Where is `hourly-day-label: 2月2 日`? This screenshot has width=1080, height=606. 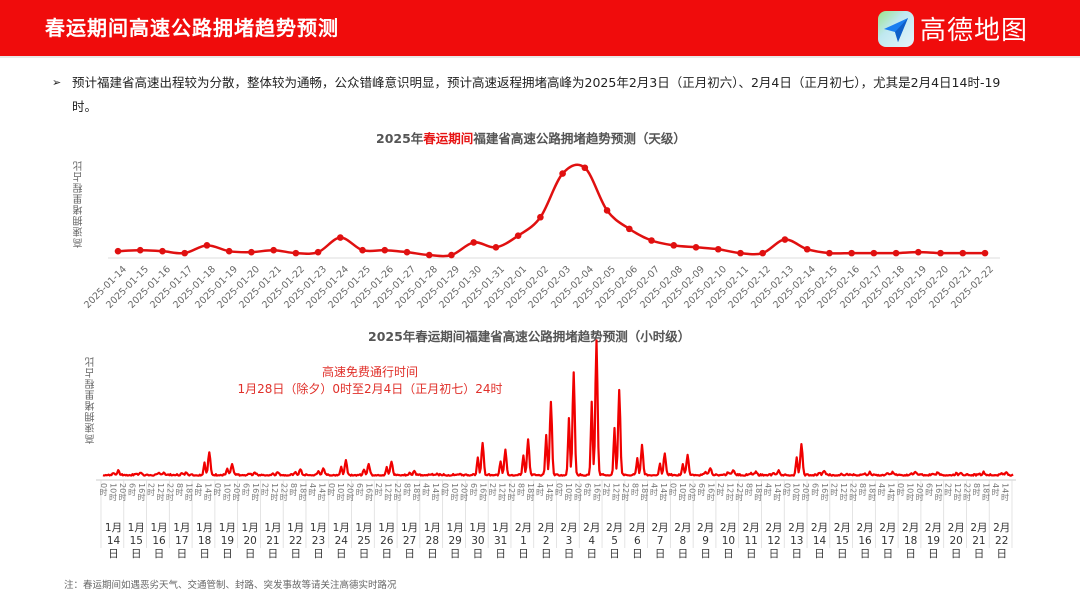
hourly-day-label: 2月2 日 is located at coordinates (546, 541).